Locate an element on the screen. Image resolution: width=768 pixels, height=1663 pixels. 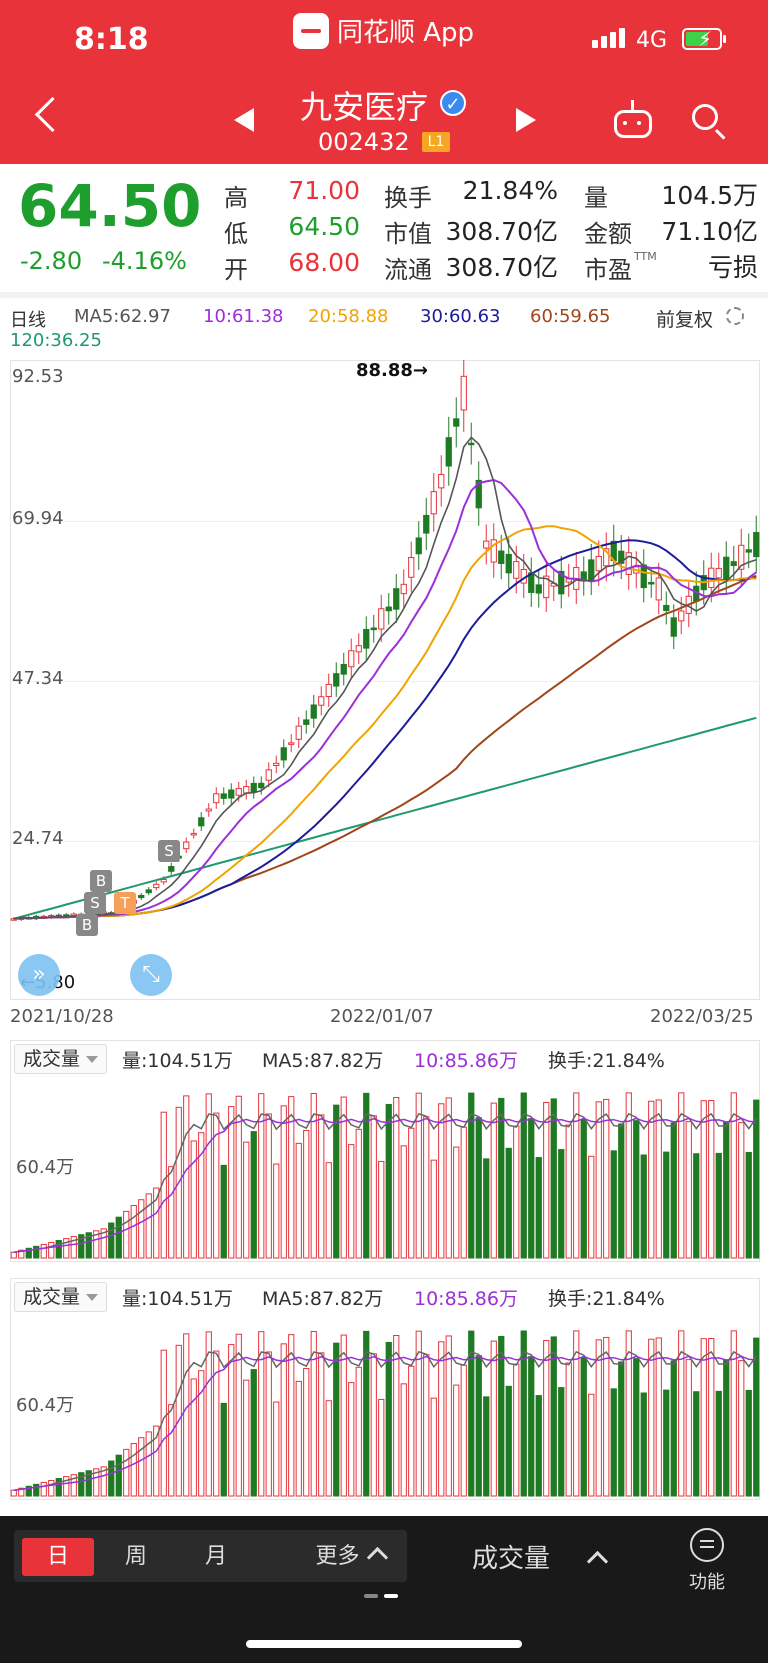
volume-ma10-label: 10:85.86万 is located at coordinates (466, 1061).